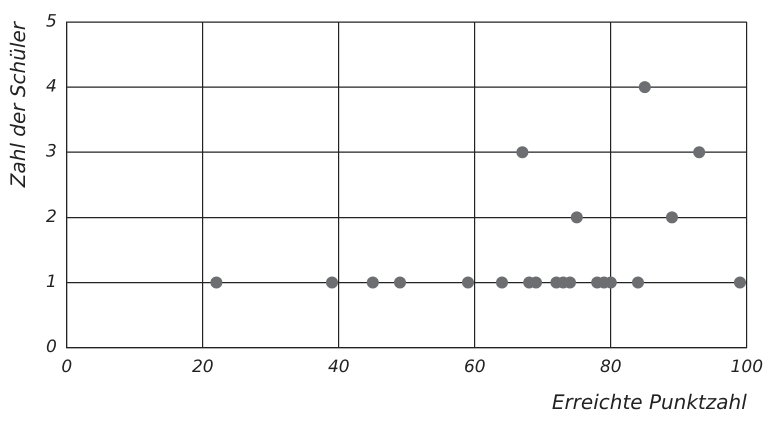 Image resolution: width=773 pixels, height=424 pixels. I want to click on x-tick-label: 40, so click(339, 367).